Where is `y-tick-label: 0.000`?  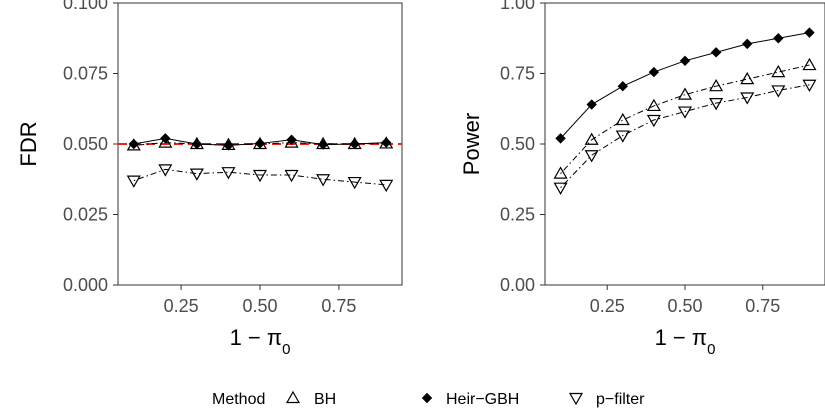 y-tick-label: 0.000 is located at coordinates (85, 285).